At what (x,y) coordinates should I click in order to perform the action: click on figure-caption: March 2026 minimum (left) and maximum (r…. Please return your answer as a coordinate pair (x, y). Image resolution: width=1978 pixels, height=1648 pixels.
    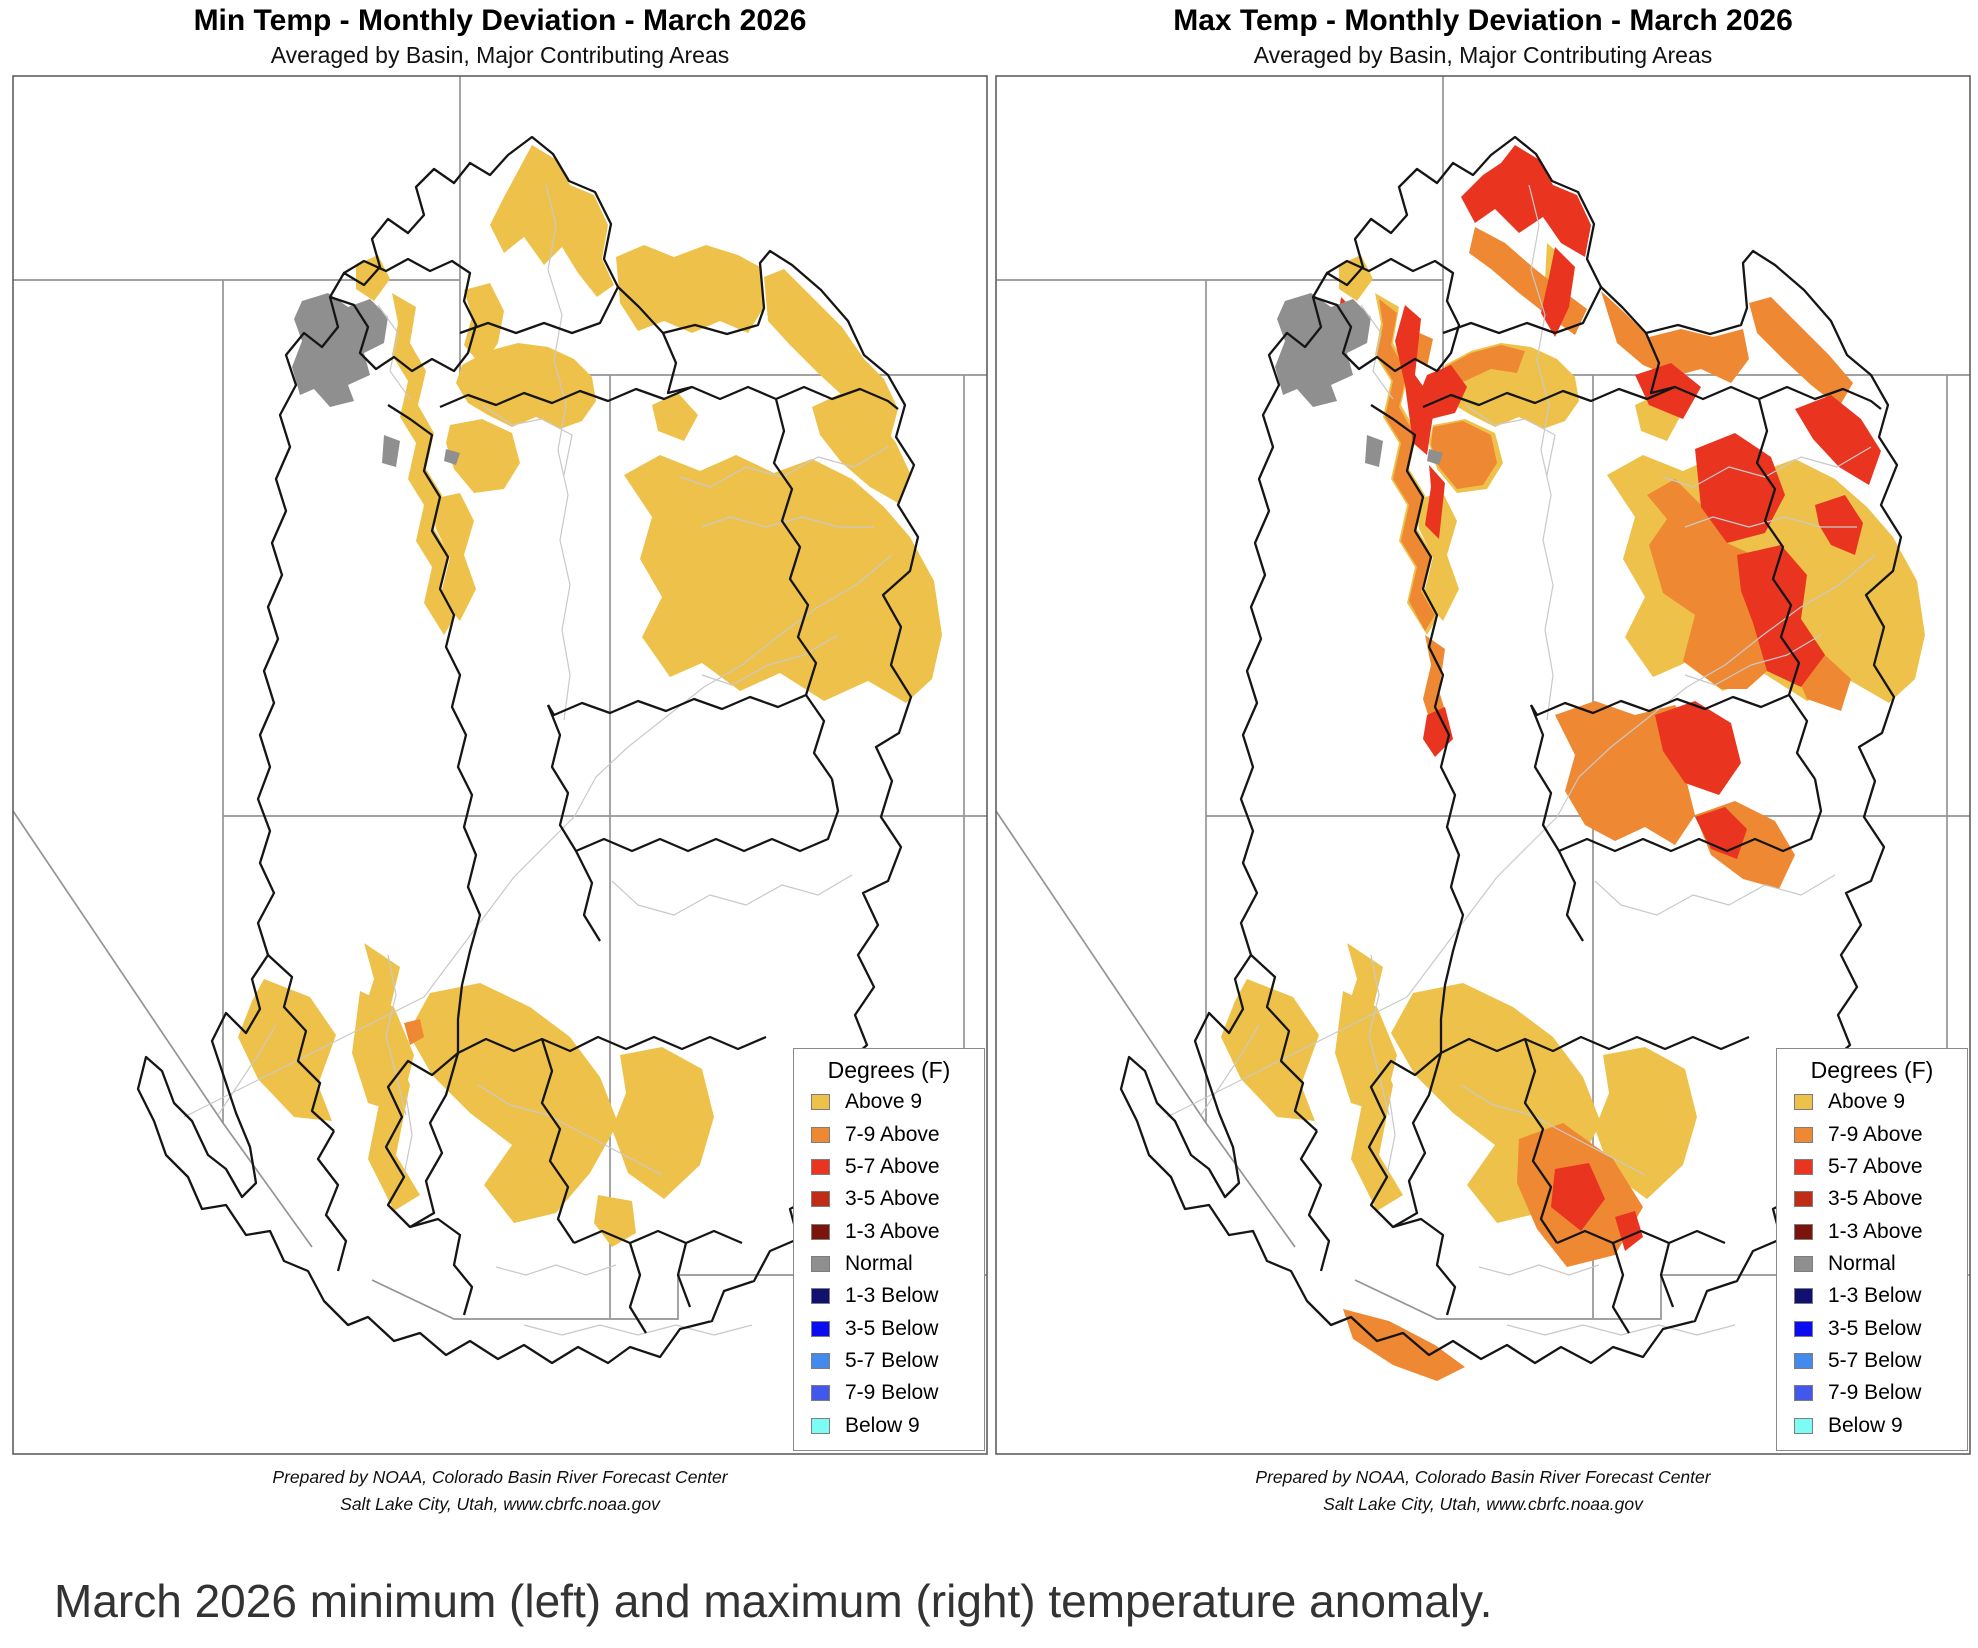
    Looking at the image, I should click on (773, 1601).